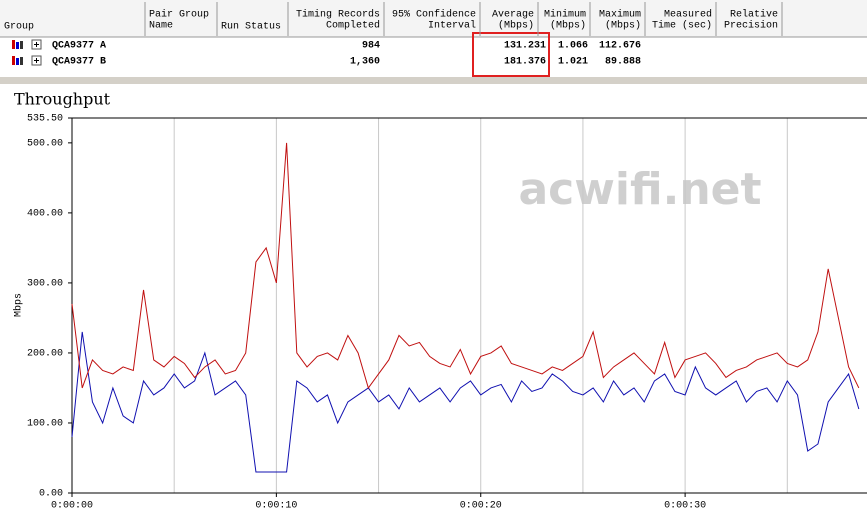  Describe the element at coordinates (51, 494) in the screenshot. I see `y-tick-label: 0.00` at that location.